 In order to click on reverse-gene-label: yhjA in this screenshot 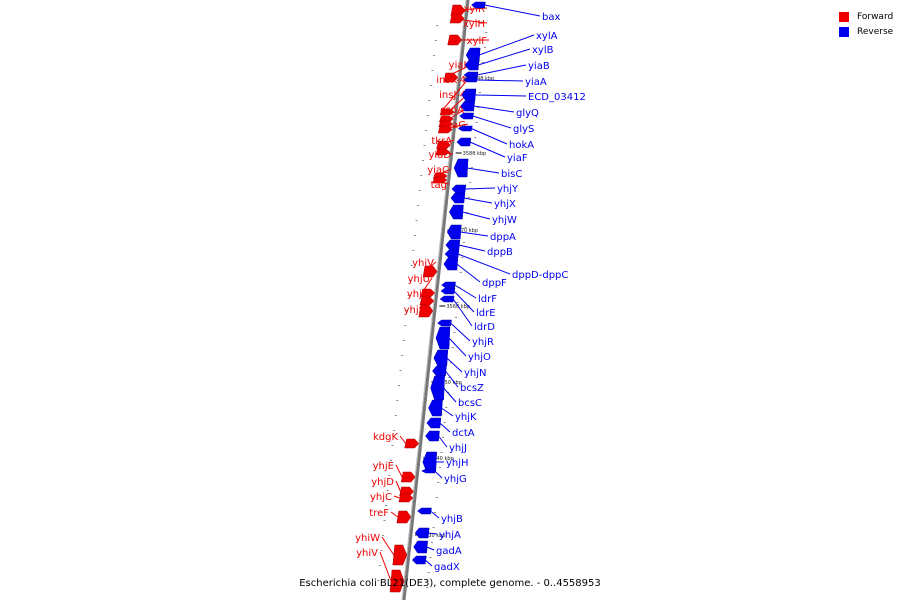, I will do `click(450, 535)`.